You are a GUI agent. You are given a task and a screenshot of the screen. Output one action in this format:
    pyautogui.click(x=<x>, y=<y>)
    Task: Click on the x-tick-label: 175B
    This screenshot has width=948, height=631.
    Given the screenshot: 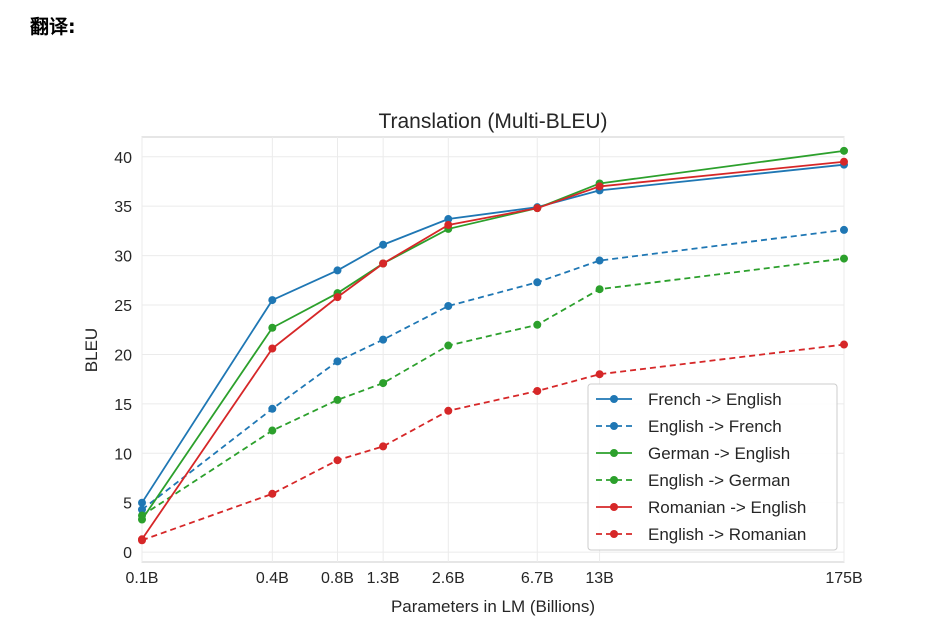 What is the action you would take?
    pyautogui.click(x=843, y=578)
    